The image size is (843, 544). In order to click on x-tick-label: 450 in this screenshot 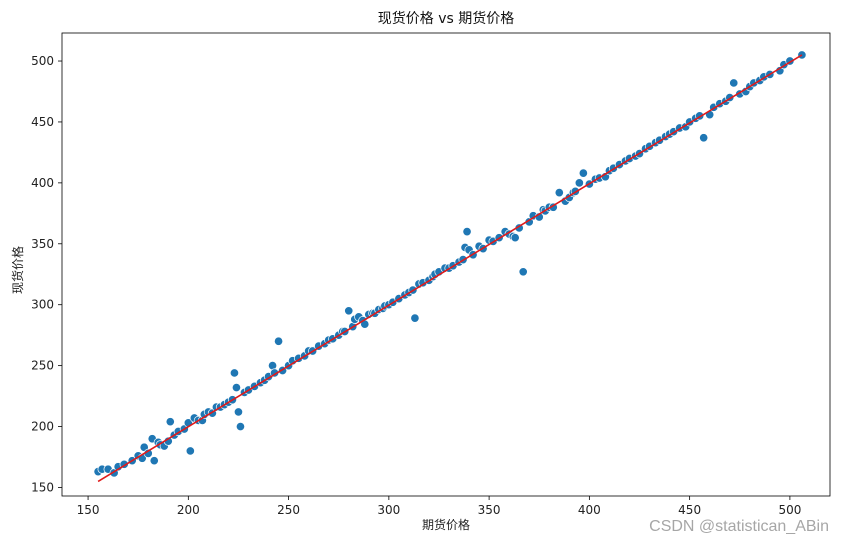, I will do `click(689, 510)`.